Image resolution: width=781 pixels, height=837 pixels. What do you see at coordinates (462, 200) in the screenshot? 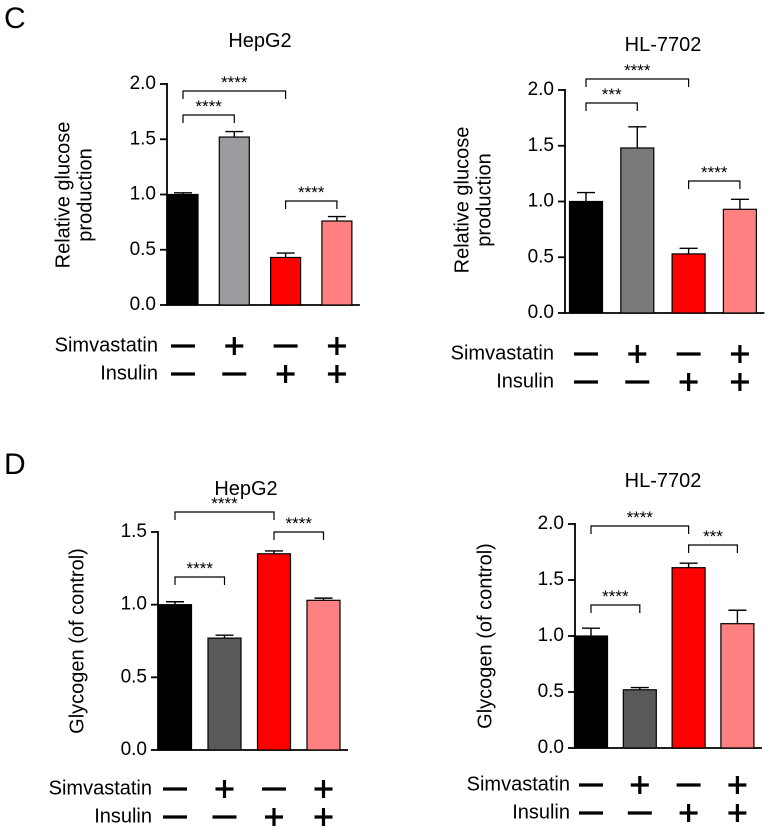
I see `chart1-ylabel-line0: Relative glucose` at bounding box center [462, 200].